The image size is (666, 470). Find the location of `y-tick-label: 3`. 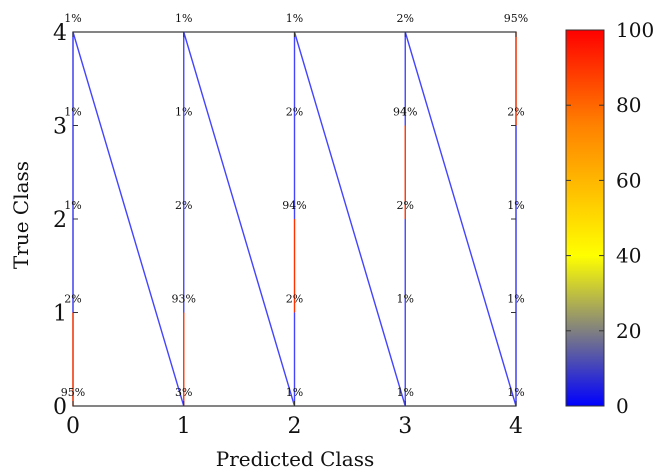

y-tick-label: 3 is located at coordinates (60, 127).